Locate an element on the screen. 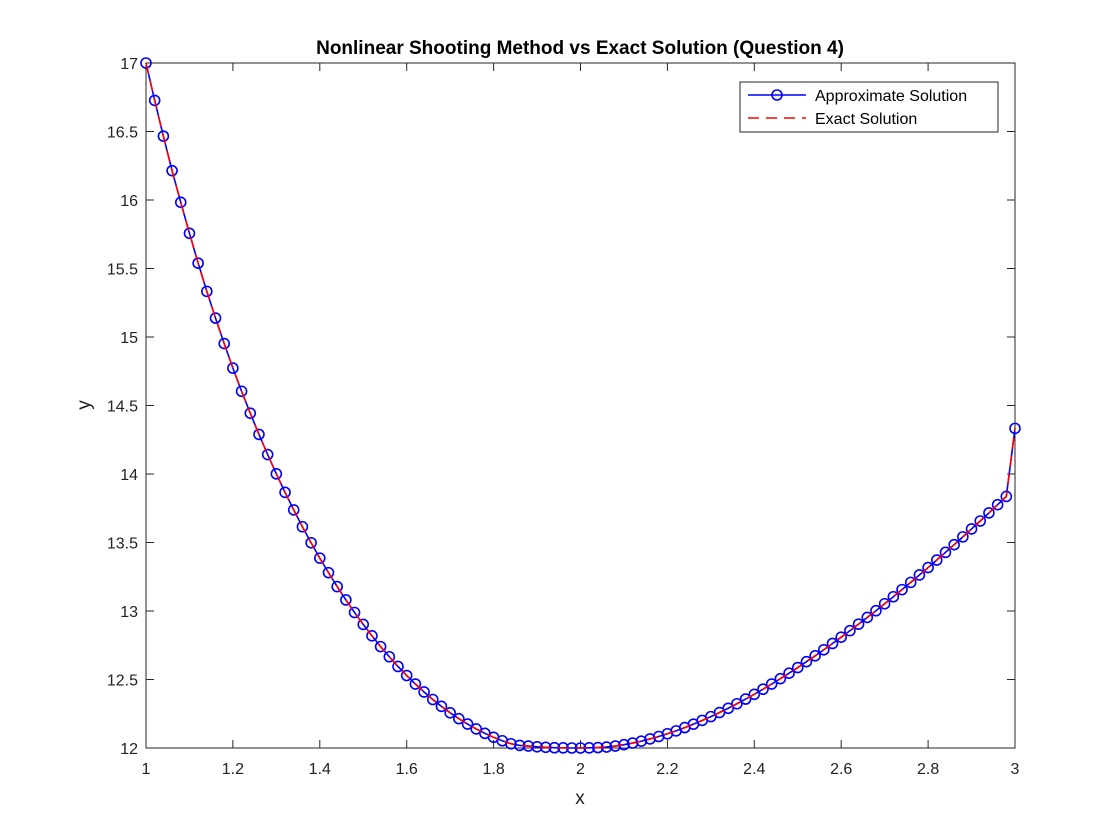 The width and height of the screenshot is (1120, 840). legend: Approximate Solution Exact Solution is located at coordinates (869, 107).